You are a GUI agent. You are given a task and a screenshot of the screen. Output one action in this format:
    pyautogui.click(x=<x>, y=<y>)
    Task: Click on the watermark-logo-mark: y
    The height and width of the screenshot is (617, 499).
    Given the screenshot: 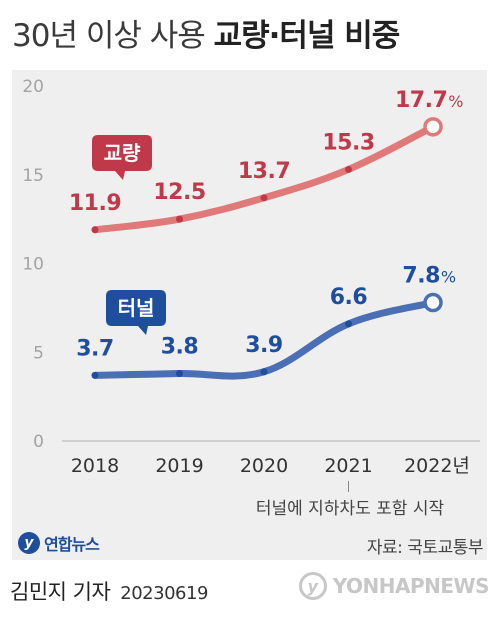 What is the action you would take?
    pyautogui.click(x=312, y=586)
    